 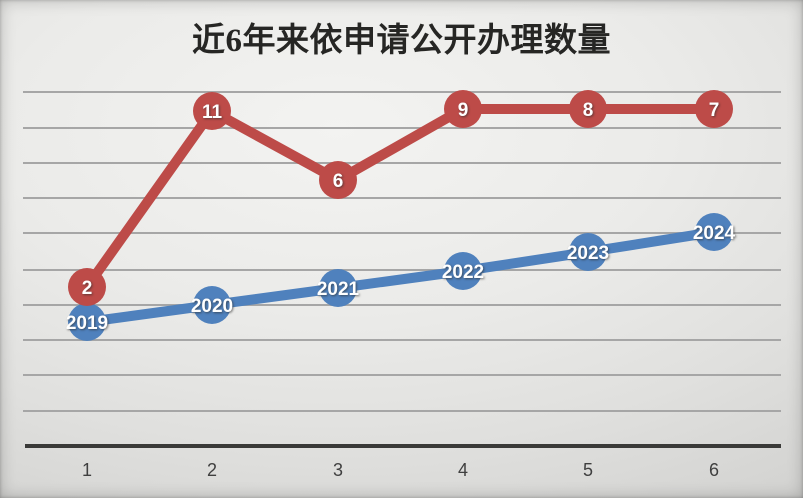 I want to click on count-series-data-label: 11, so click(x=212, y=112).